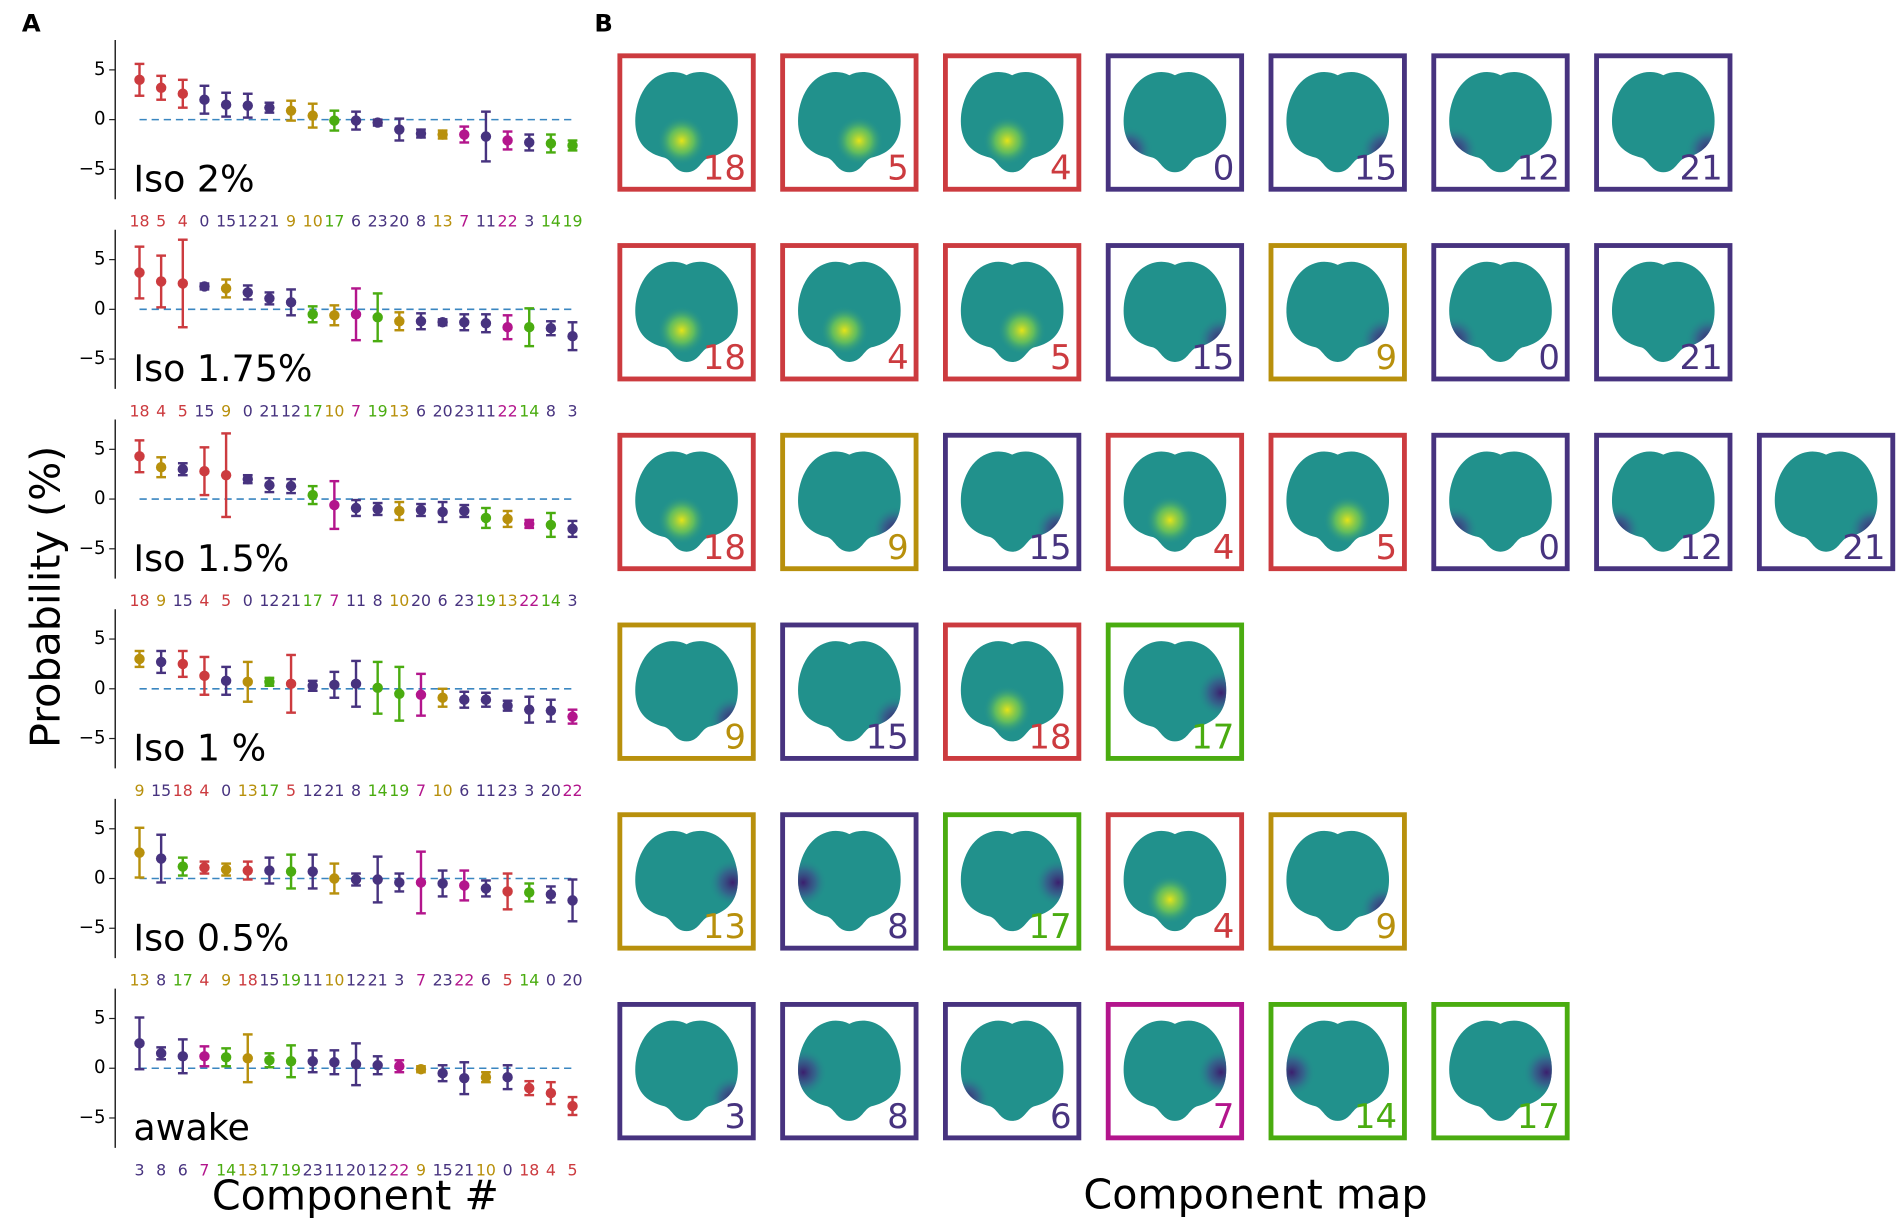 The width and height of the screenshot is (1902, 1228). Describe the element at coordinates (139, 221) in the screenshot. I see `x-tick-label: 18` at that location.